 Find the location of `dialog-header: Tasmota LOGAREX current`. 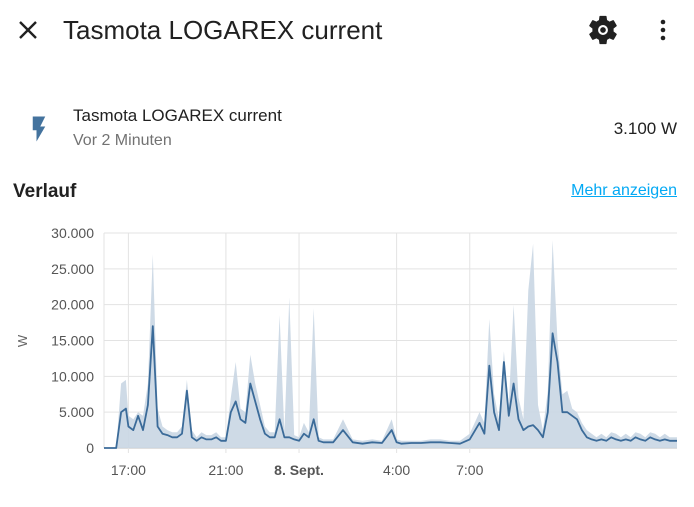

dialog-header: Tasmota LOGAREX current is located at coordinates (347, 31).